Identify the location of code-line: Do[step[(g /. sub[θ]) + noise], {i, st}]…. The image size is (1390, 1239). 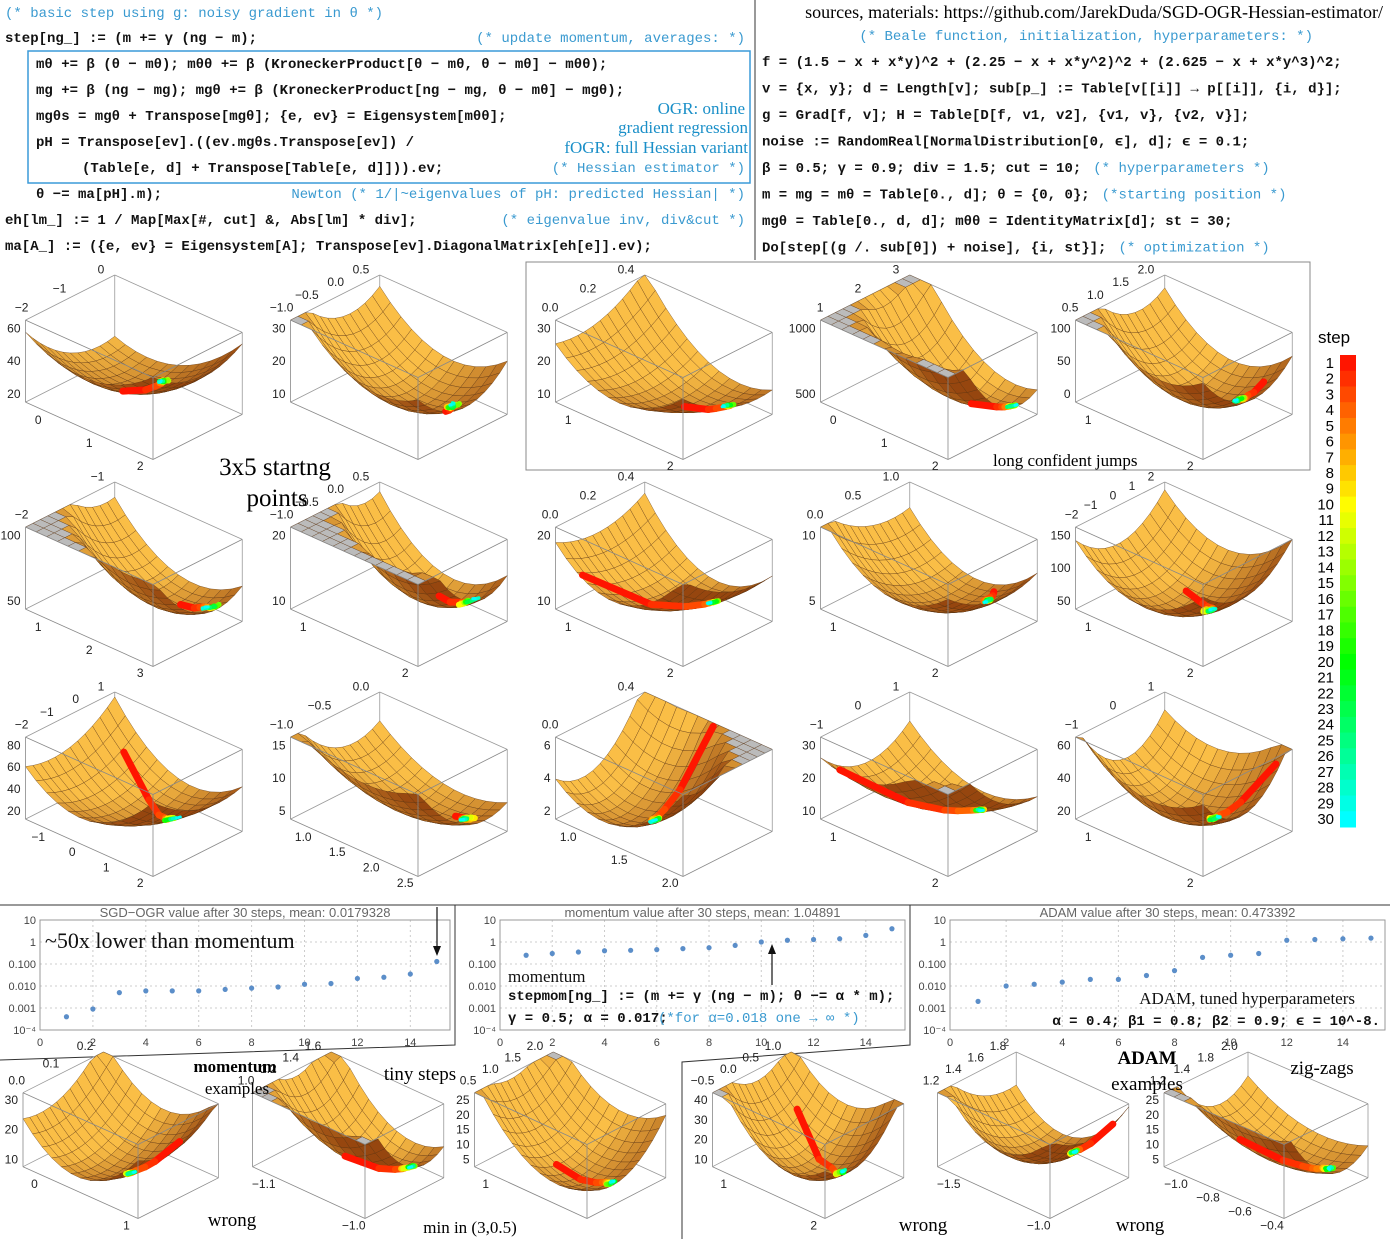
(934, 249).